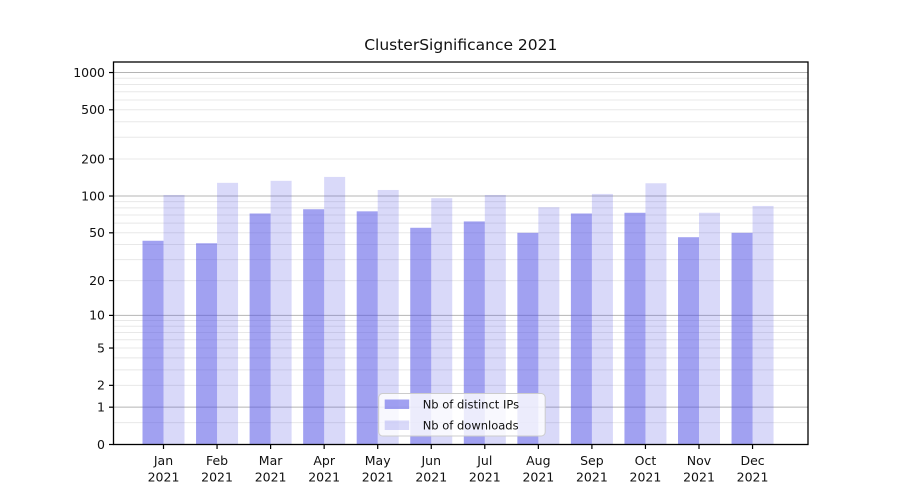 The image size is (900, 504). I want to click on legend-label-0: Nb of distinct IPs, so click(471, 404).